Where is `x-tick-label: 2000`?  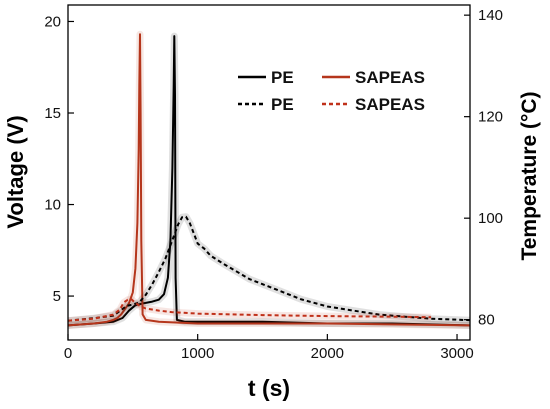 x-tick-label: 2000 is located at coordinates (327, 353).